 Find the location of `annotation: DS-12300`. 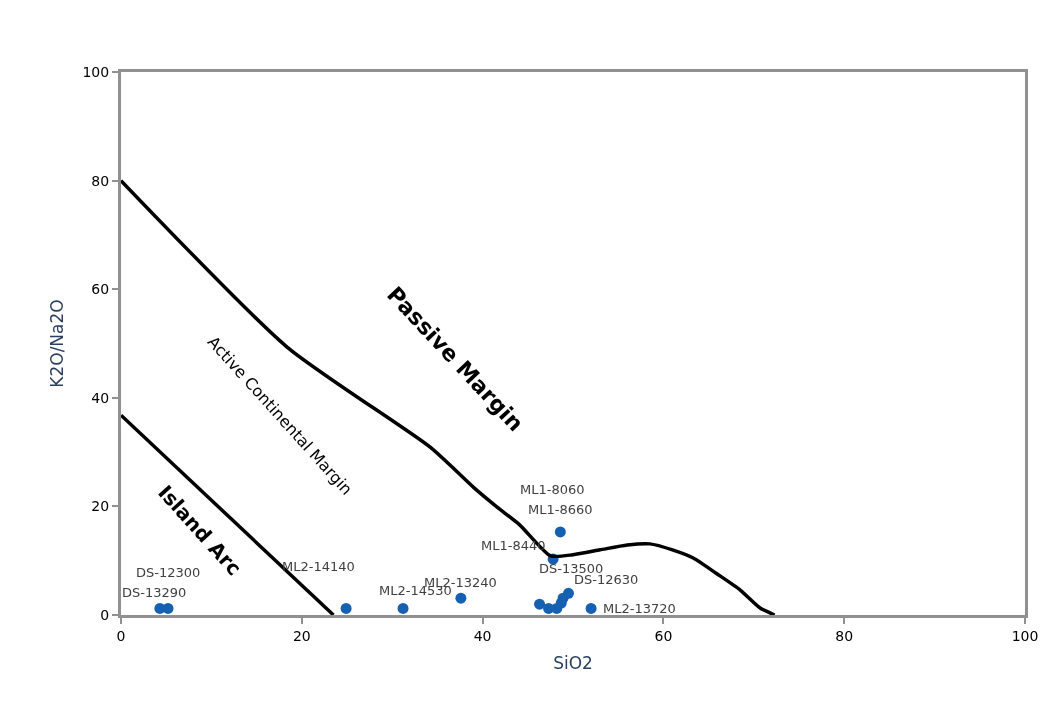

annotation: DS-12300 is located at coordinates (168, 572).